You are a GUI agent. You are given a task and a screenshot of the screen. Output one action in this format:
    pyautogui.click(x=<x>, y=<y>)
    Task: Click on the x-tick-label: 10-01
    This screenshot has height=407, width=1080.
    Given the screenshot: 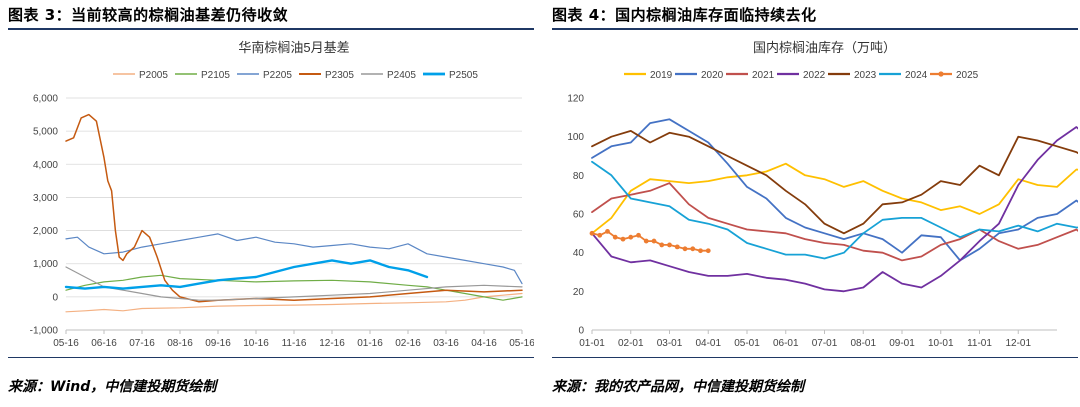 What is the action you would take?
    pyautogui.click(x=941, y=343)
    